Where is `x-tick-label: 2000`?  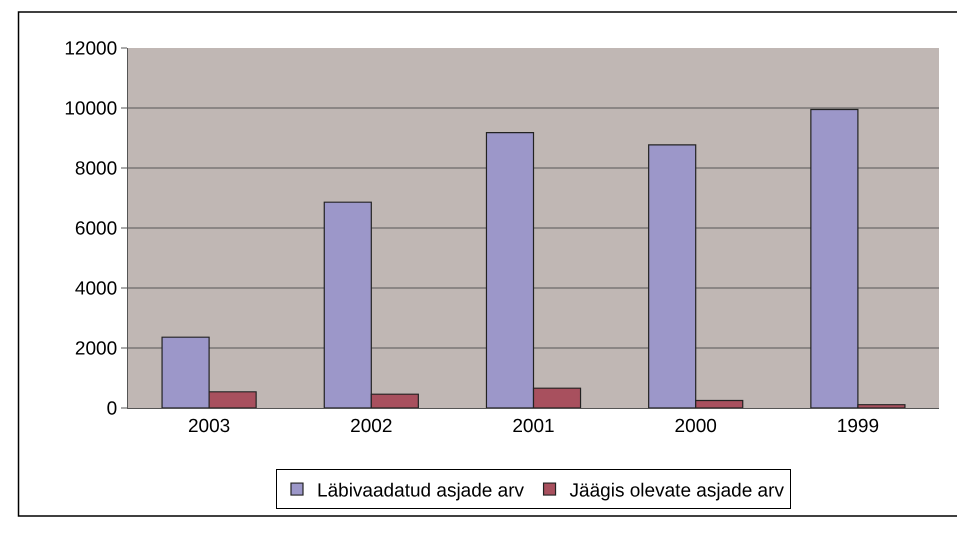 x-tick-label: 2000 is located at coordinates (695, 426).